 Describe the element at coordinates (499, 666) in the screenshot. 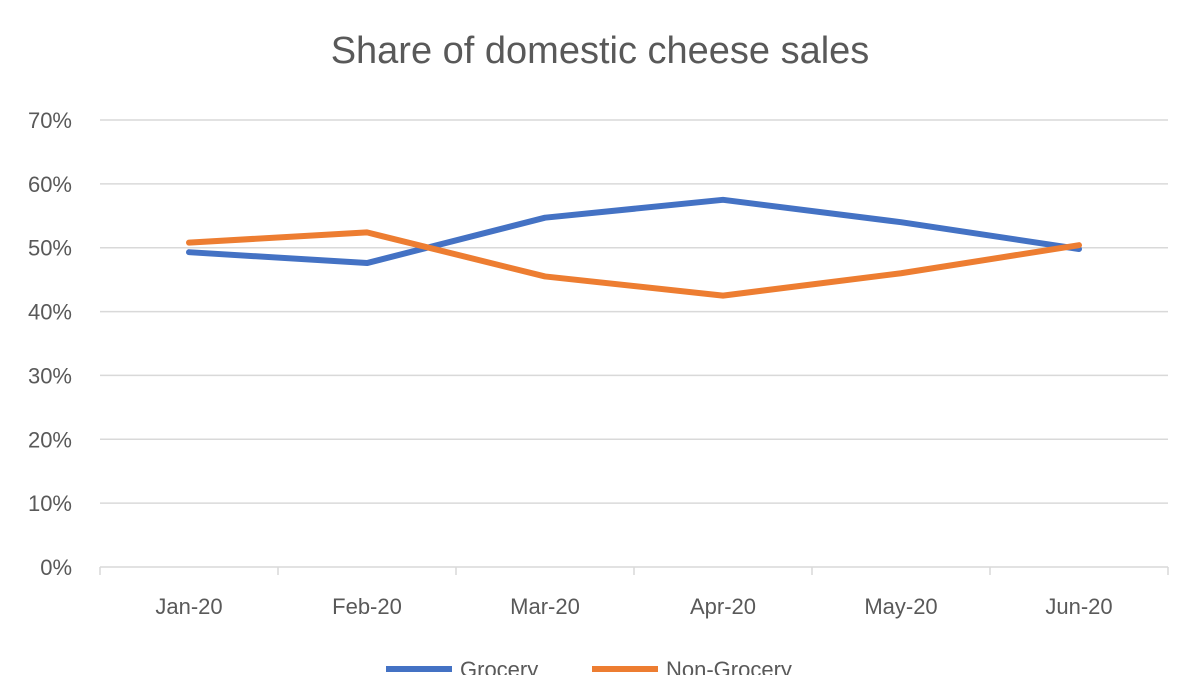

I see `legend-label: Grocery` at that location.